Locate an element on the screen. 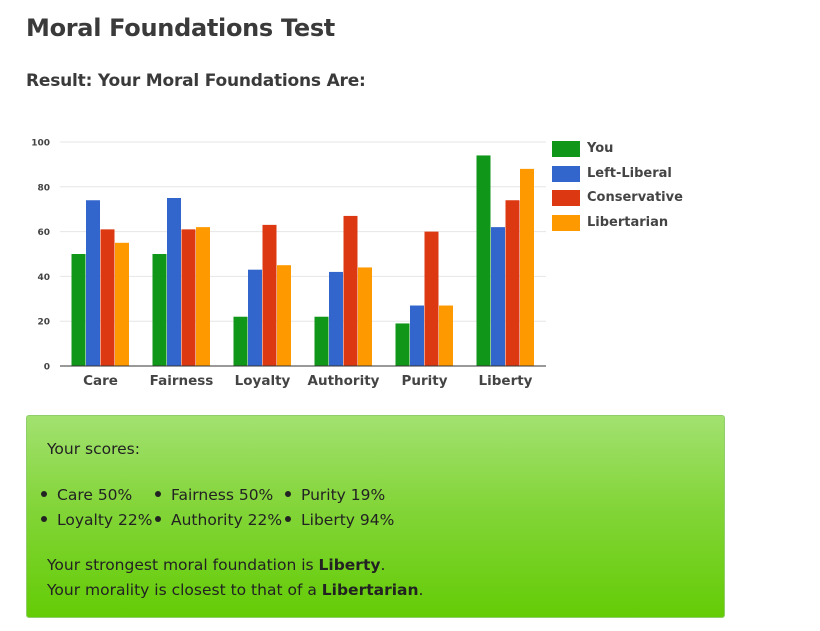 Image resolution: width=820 pixels, height=631 pixels. y-tick-label: 40 is located at coordinates (43, 278).